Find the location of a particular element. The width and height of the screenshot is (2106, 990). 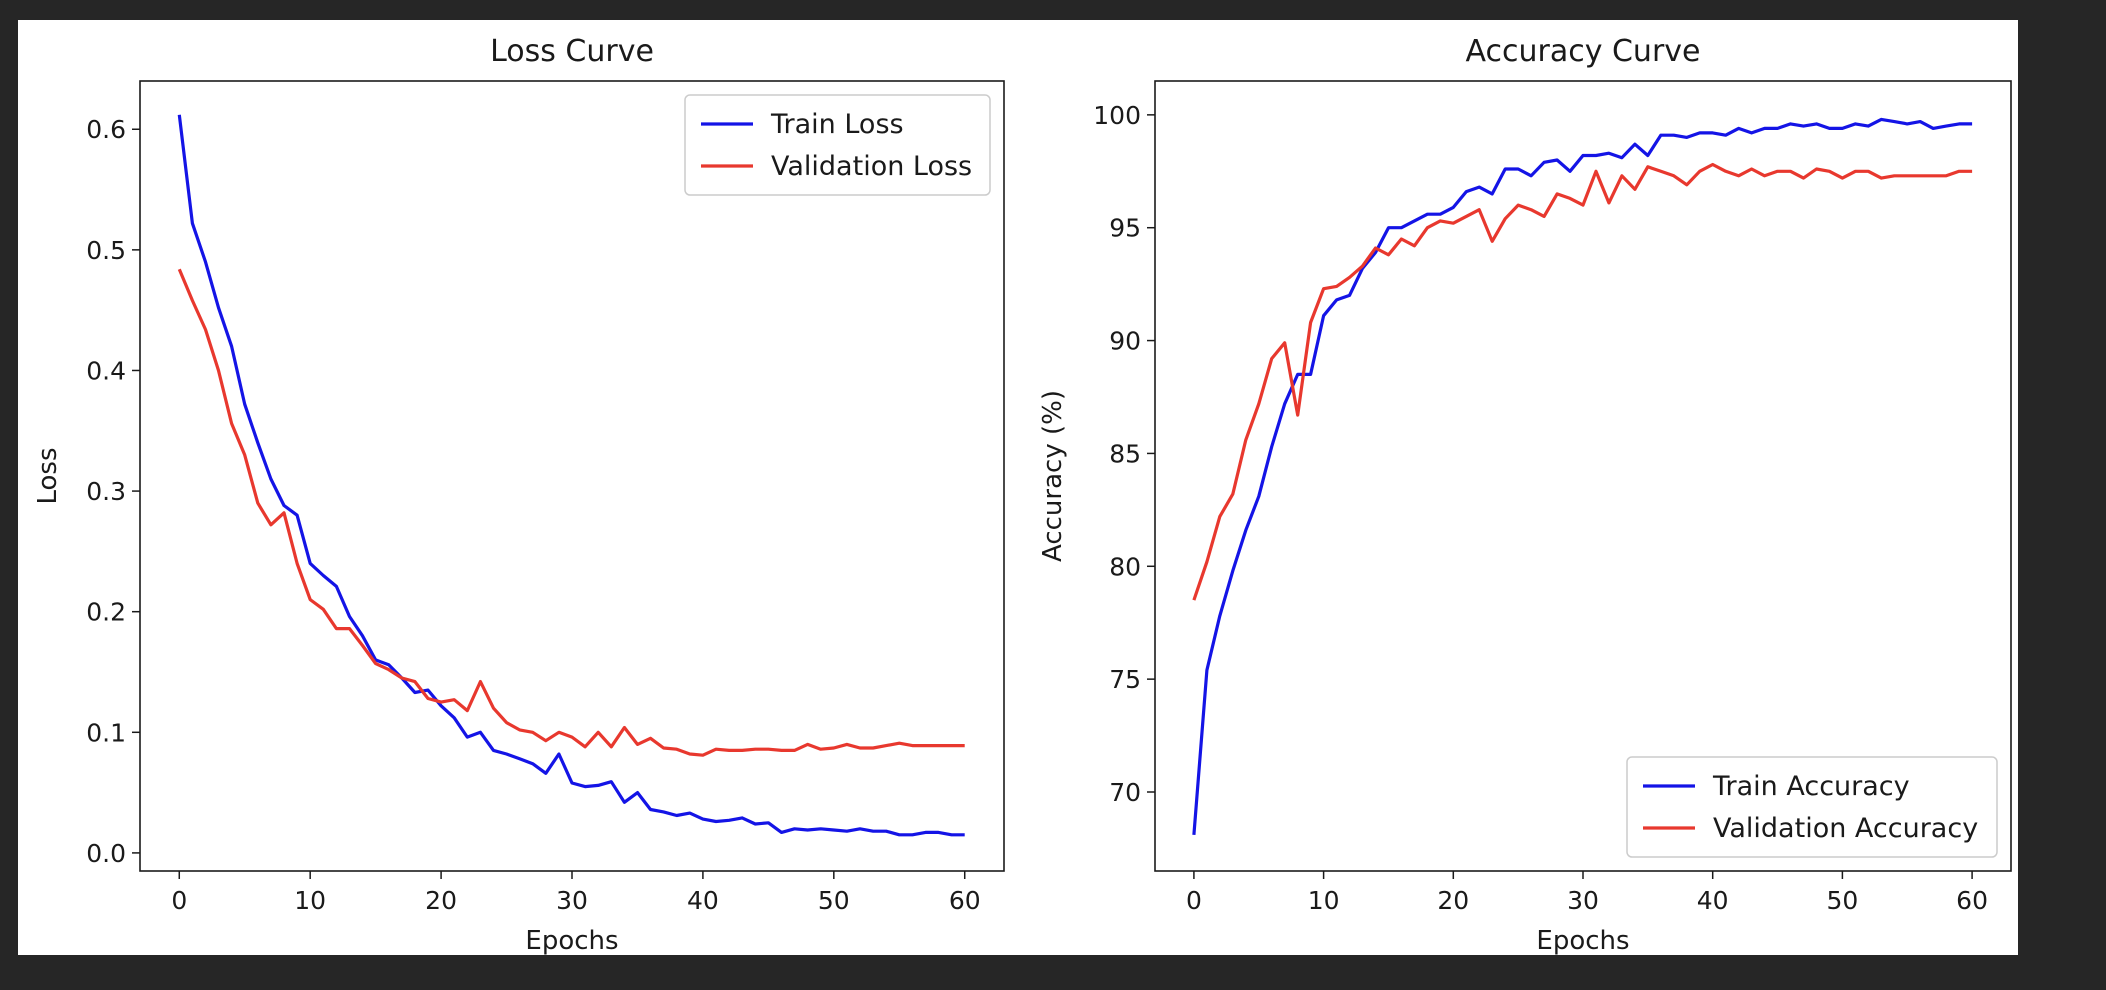

legend: Train Accuracy Validation Accuracy is located at coordinates (1812, 807).